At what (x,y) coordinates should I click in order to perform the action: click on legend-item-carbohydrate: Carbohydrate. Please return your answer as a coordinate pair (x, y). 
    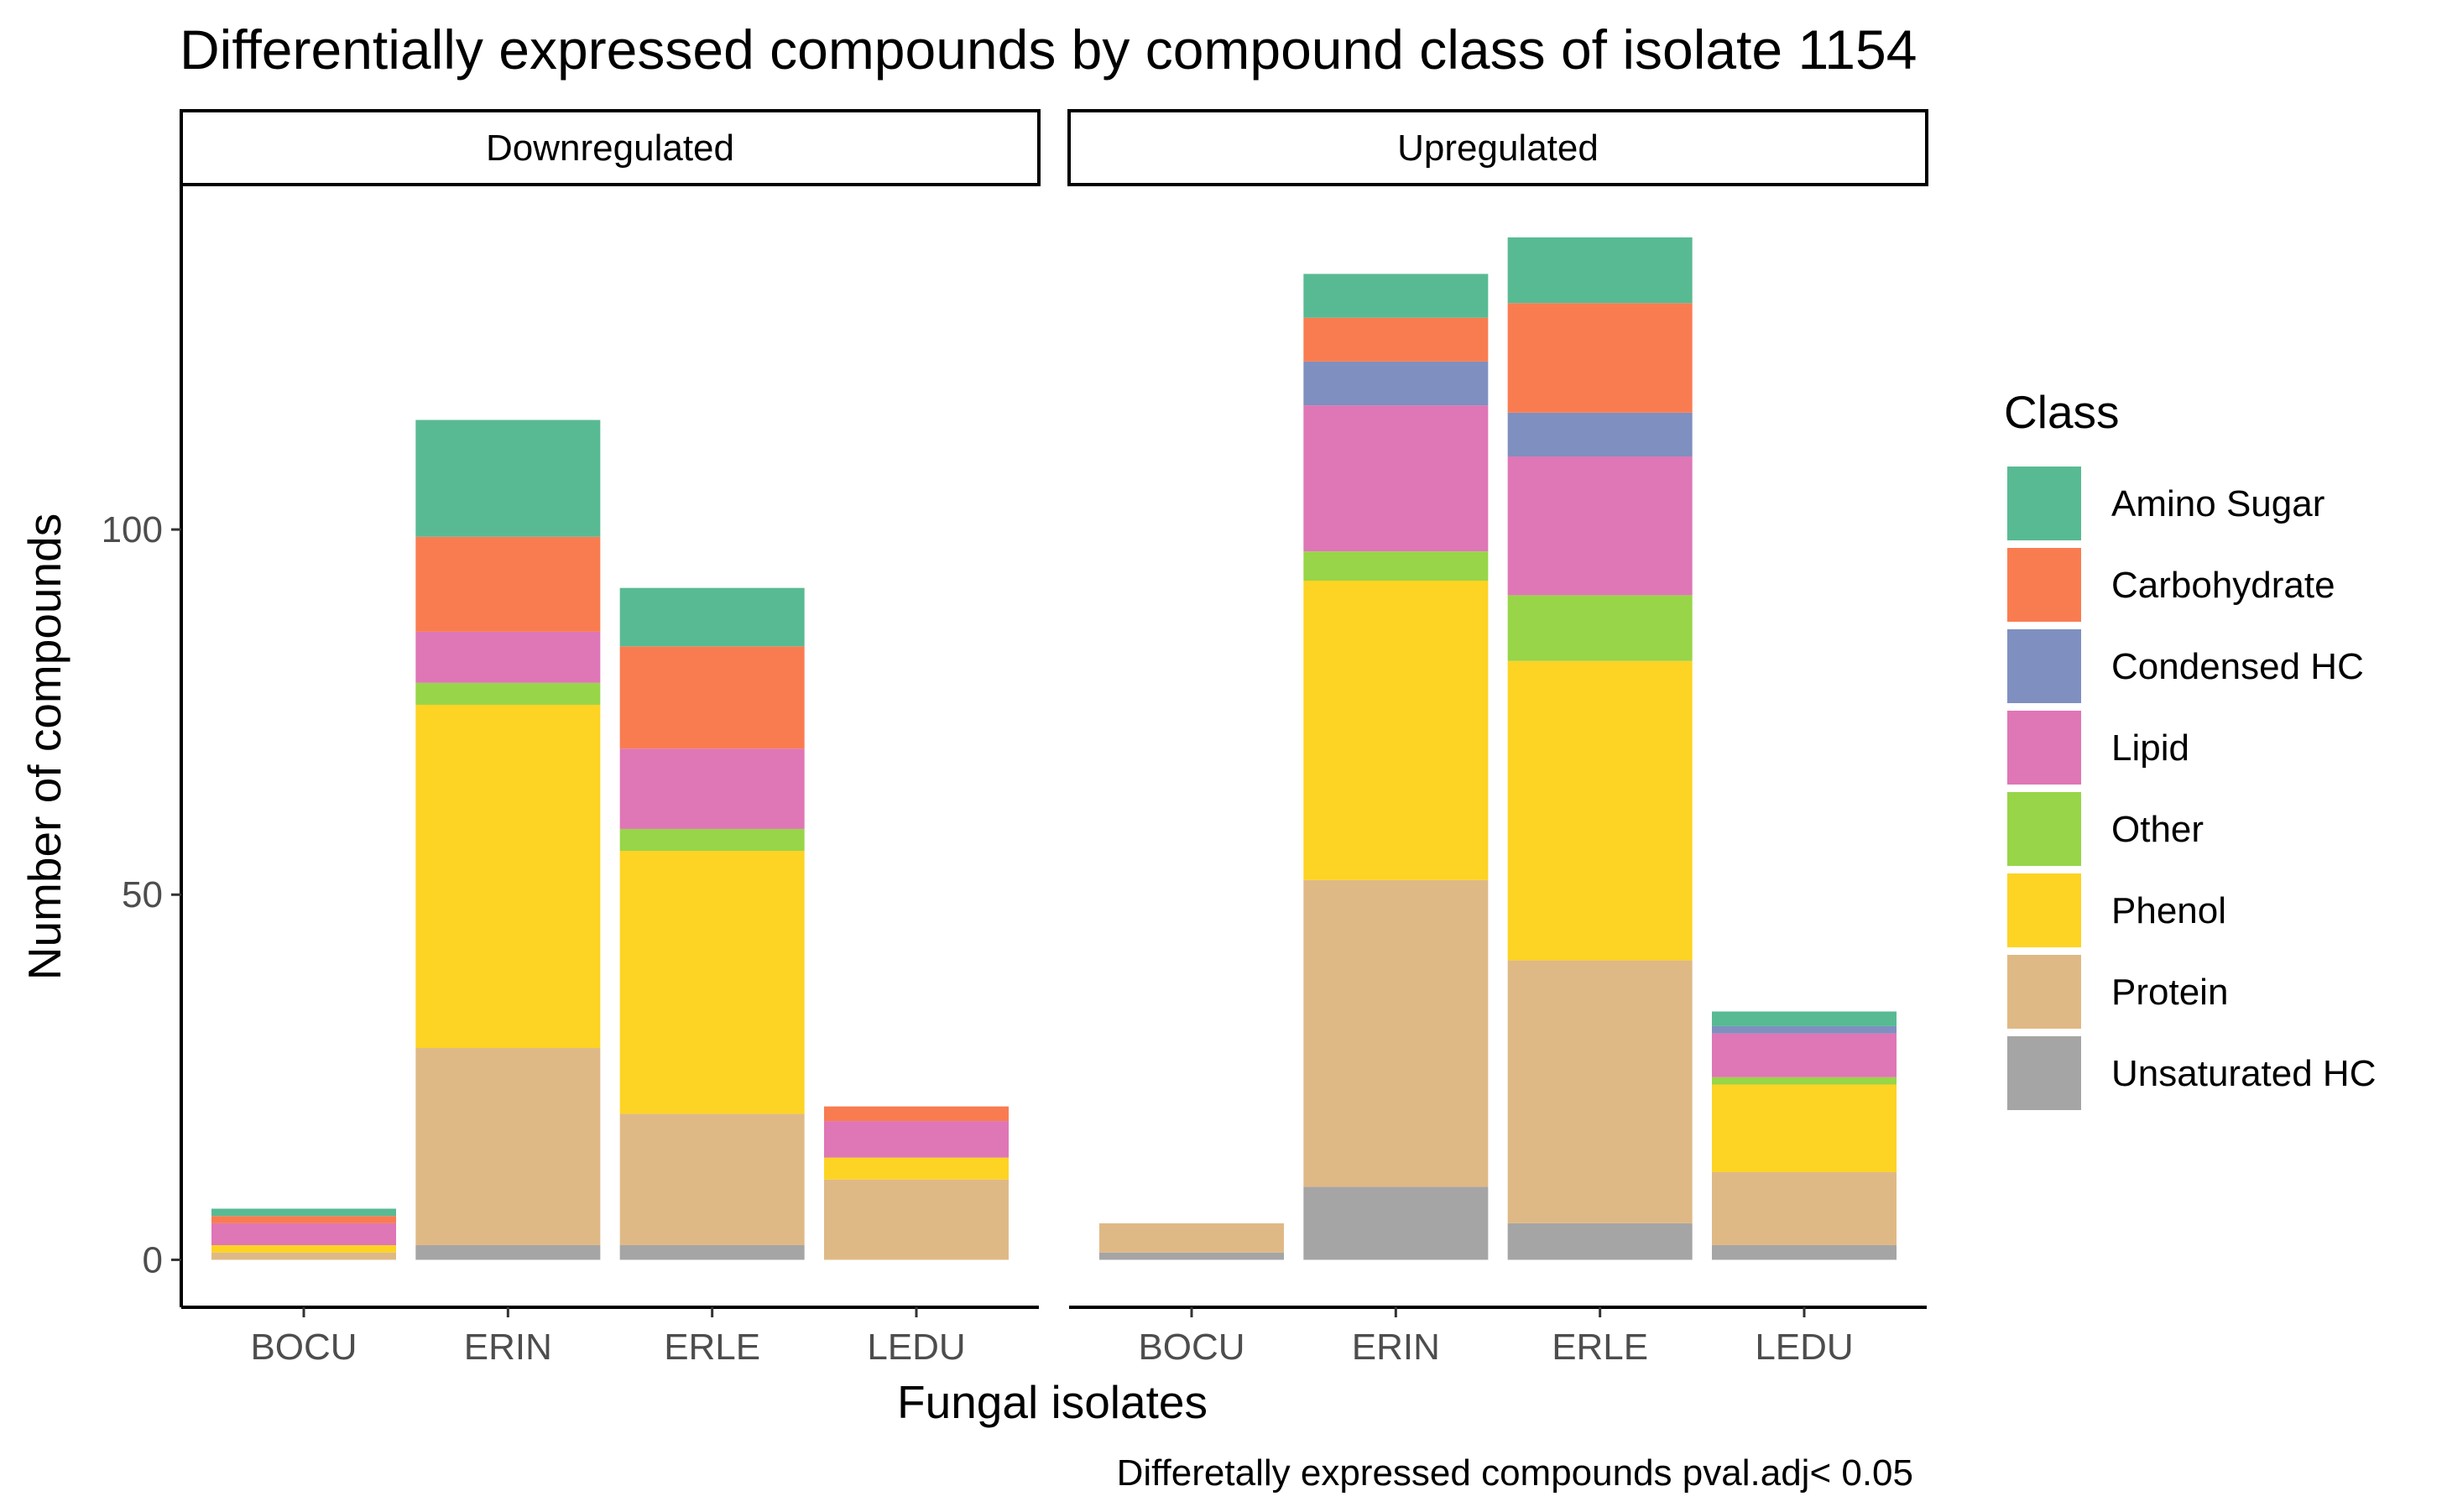
    Looking at the image, I should click on (2171, 585).